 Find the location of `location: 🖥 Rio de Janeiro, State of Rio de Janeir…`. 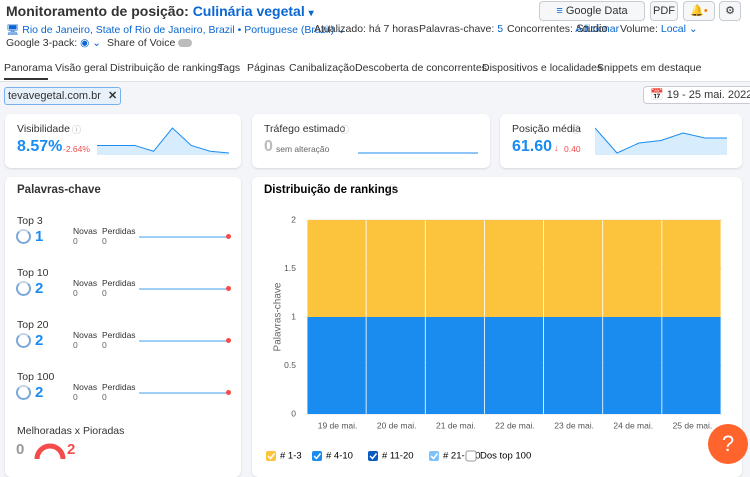

location: 🖥 Rio de Janeiro, State of Rio de Janeir… is located at coordinates (176, 30).